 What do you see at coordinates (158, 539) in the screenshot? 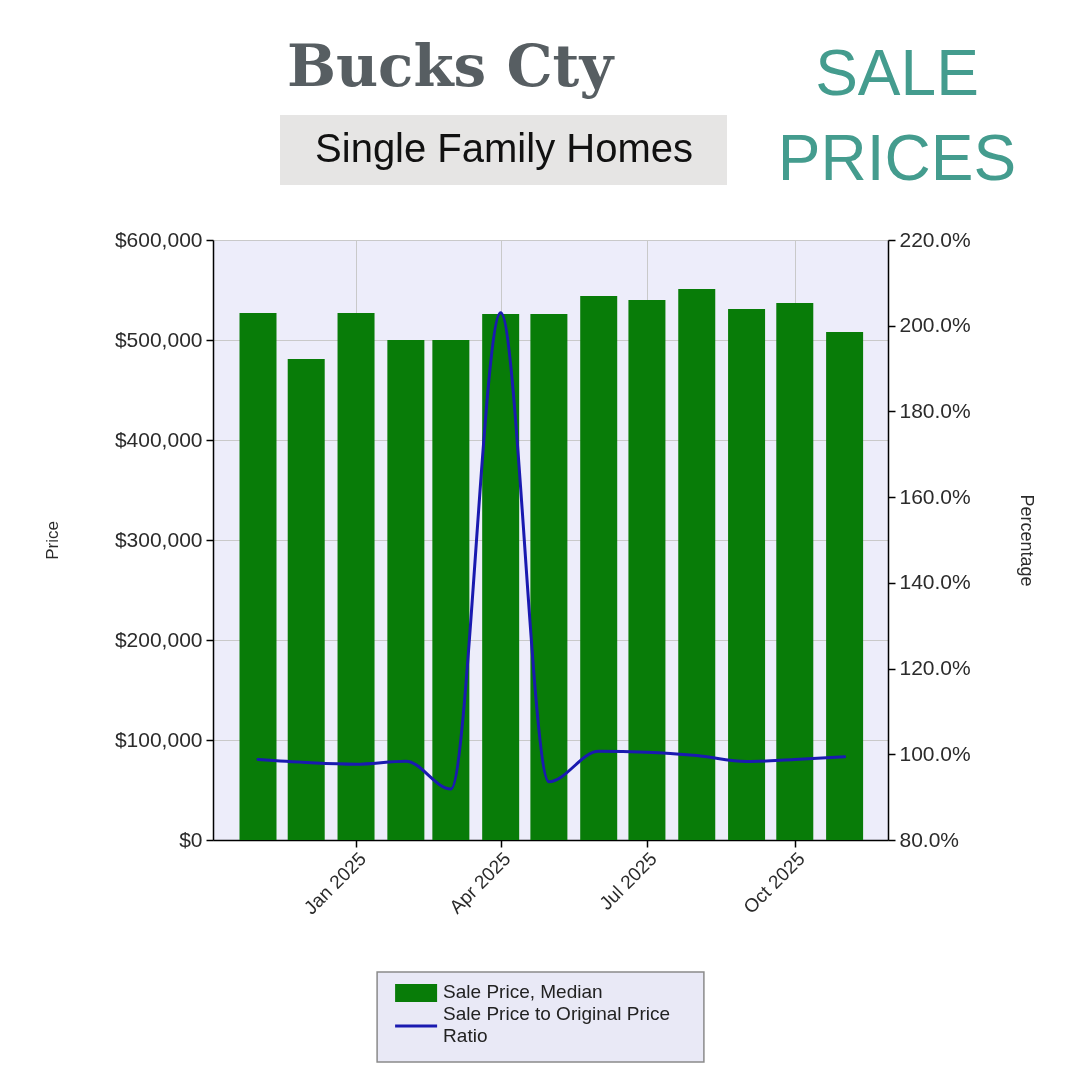
I see `y-tick-label: $300,000` at bounding box center [158, 539].